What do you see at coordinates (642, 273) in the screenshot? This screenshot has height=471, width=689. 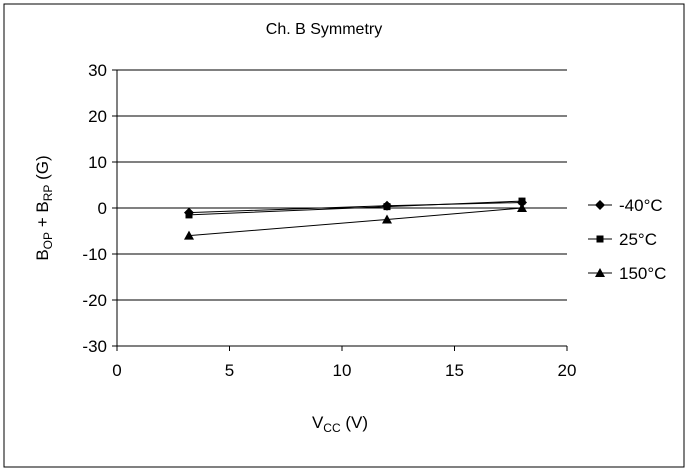 I see `legend-label: 150°C` at bounding box center [642, 273].